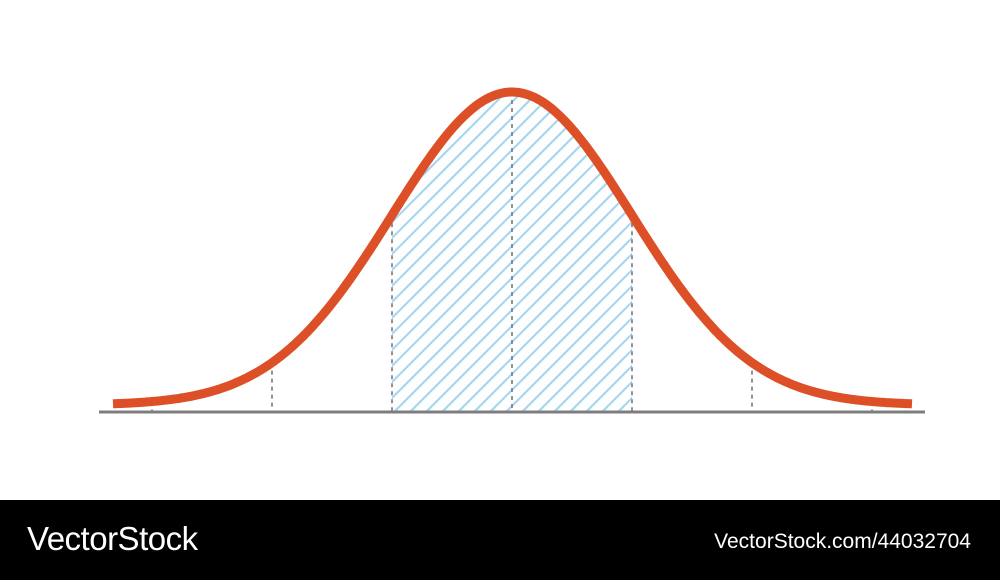 The image size is (1000, 580). I want to click on brand-logo: VectorStock, so click(112, 538).